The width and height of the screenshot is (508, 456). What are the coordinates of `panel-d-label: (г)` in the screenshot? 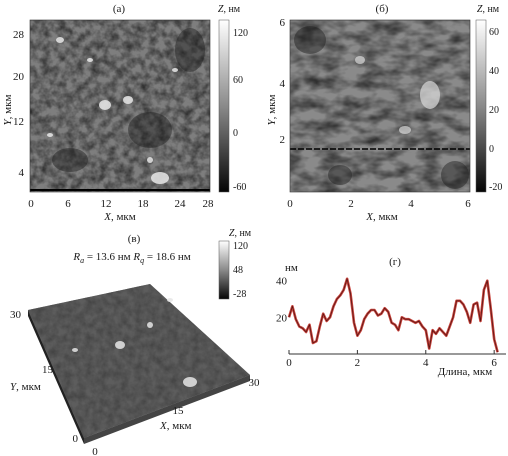 It's located at (395, 262).